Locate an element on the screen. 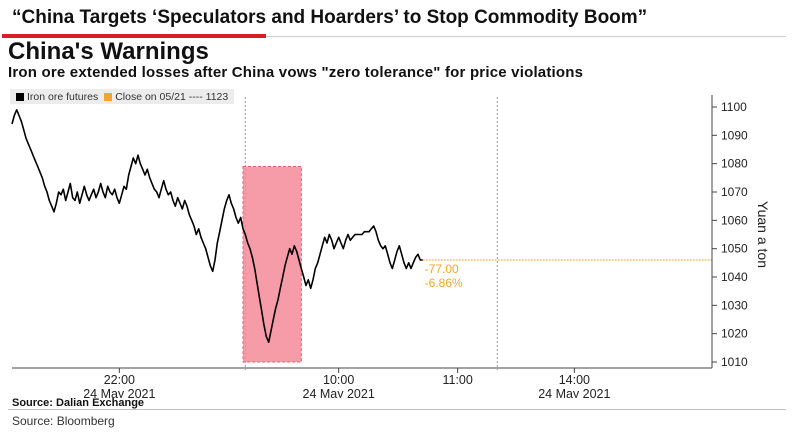 Image resolution: width=794 pixels, height=432 pixels. annotation-change-value: -77.00 is located at coordinates (442, 269).